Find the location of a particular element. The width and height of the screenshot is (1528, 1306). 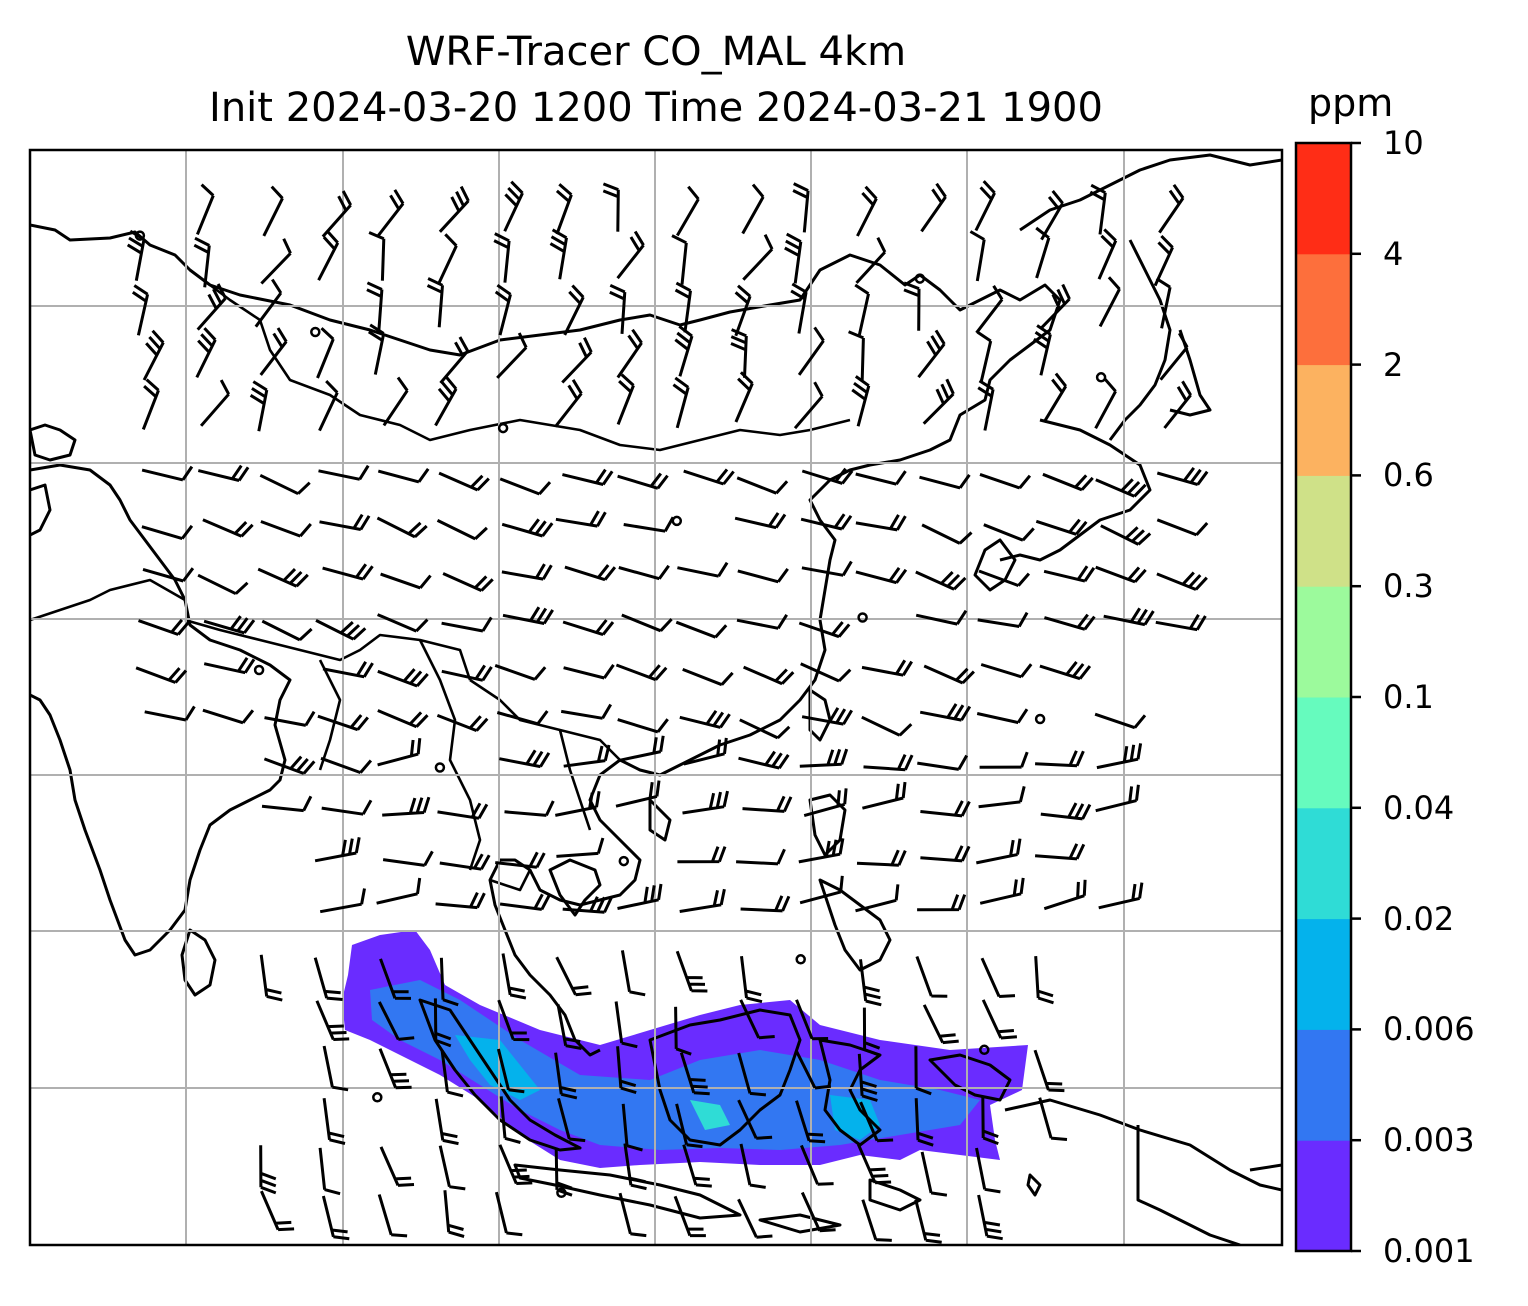

tracer-plume is located at coordinates (685, 1049).